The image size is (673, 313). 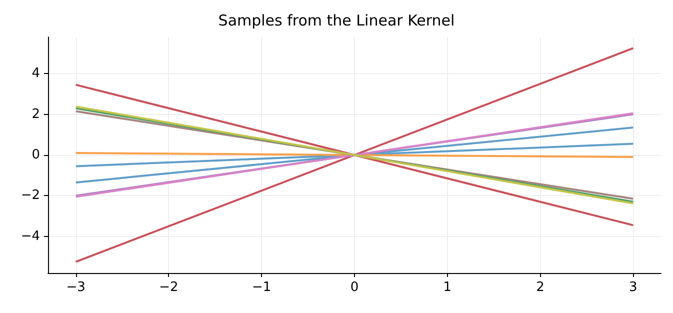 I want to click on x-tick-label: −3, so click(x=76, y=287).